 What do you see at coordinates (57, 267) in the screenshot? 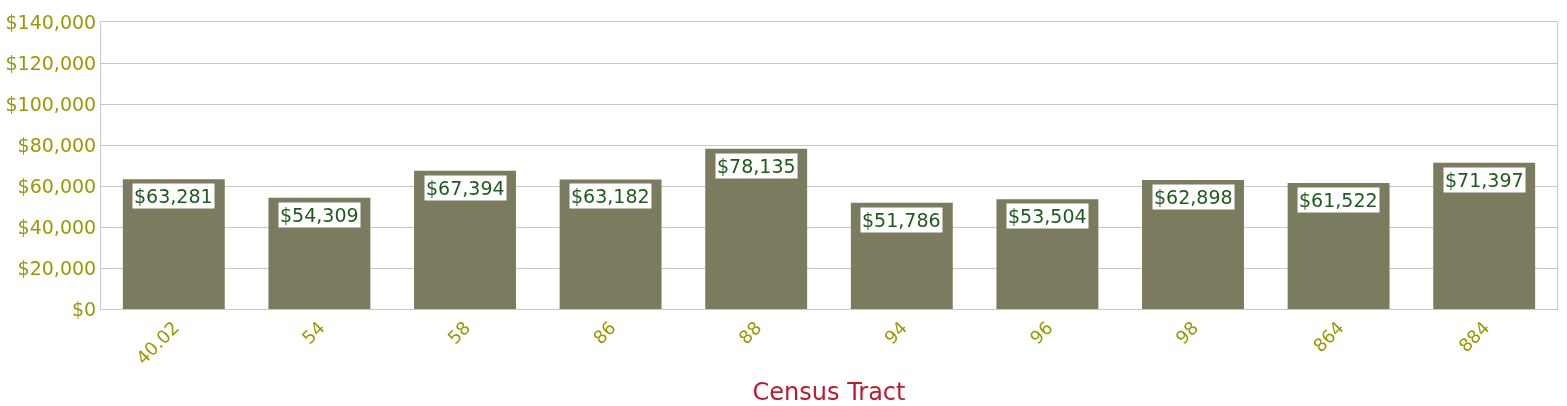
I see `y-tick-label: $20,000` at bounding box center [57, 267].